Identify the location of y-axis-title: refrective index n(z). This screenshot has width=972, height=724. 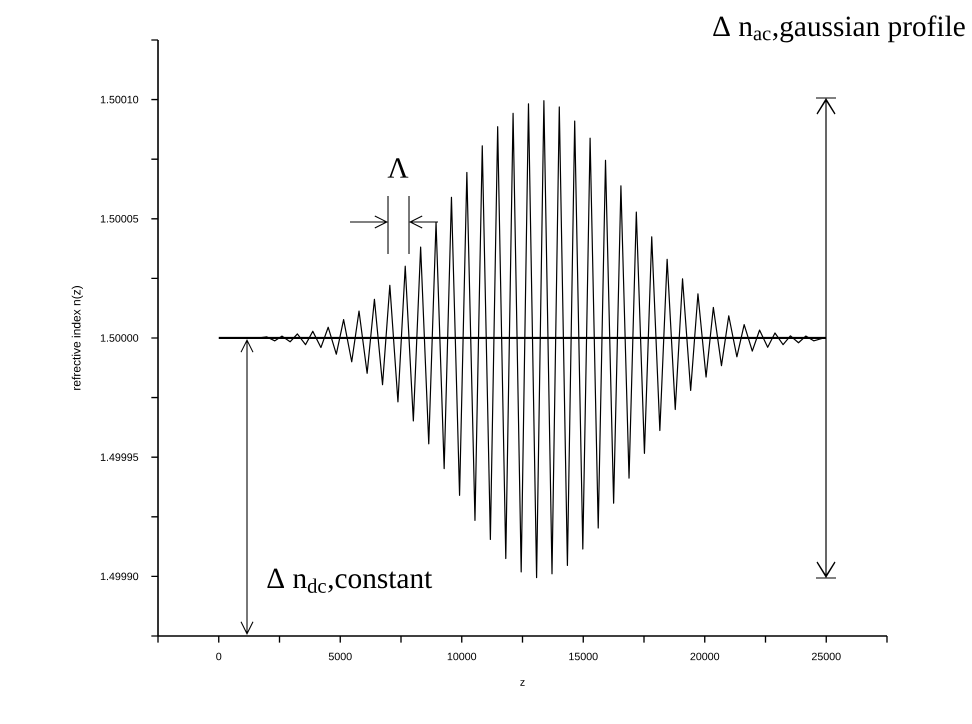
(77, 338).